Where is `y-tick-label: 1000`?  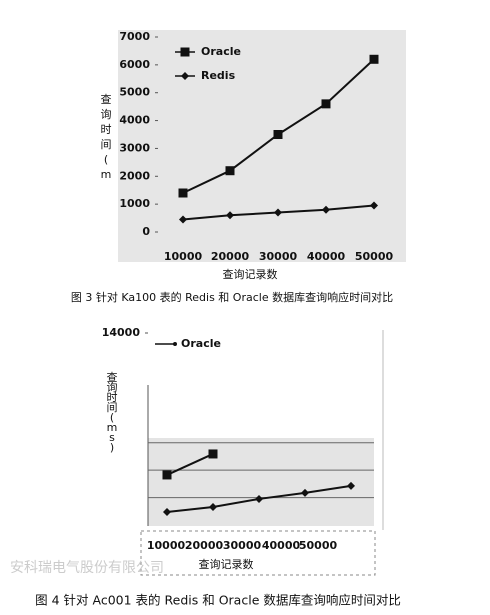 y-tick-label: 1000 is located at coordinates (134, 203).